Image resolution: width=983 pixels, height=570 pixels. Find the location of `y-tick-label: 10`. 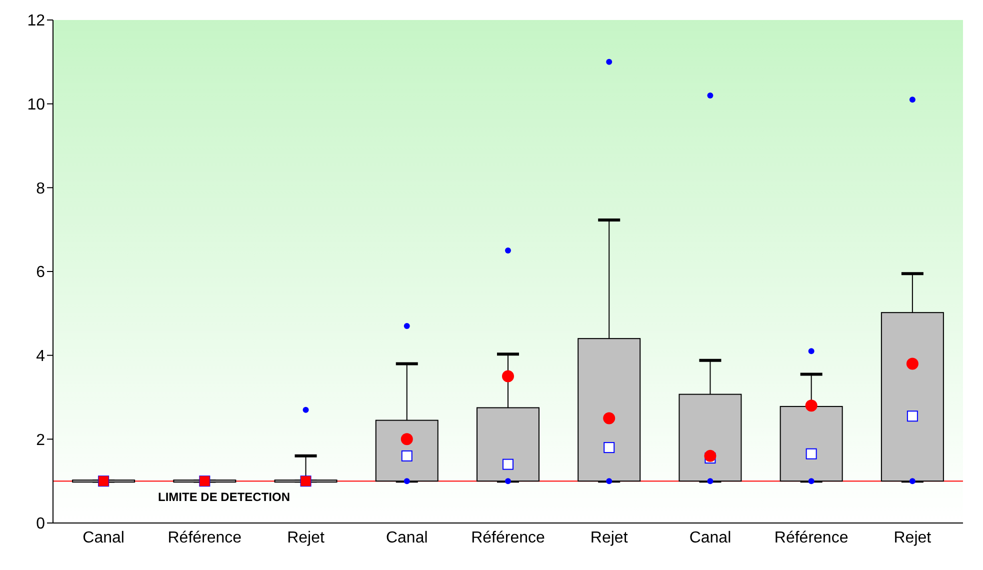

y-tick-label: 10 is located at coordinates (36, 105).